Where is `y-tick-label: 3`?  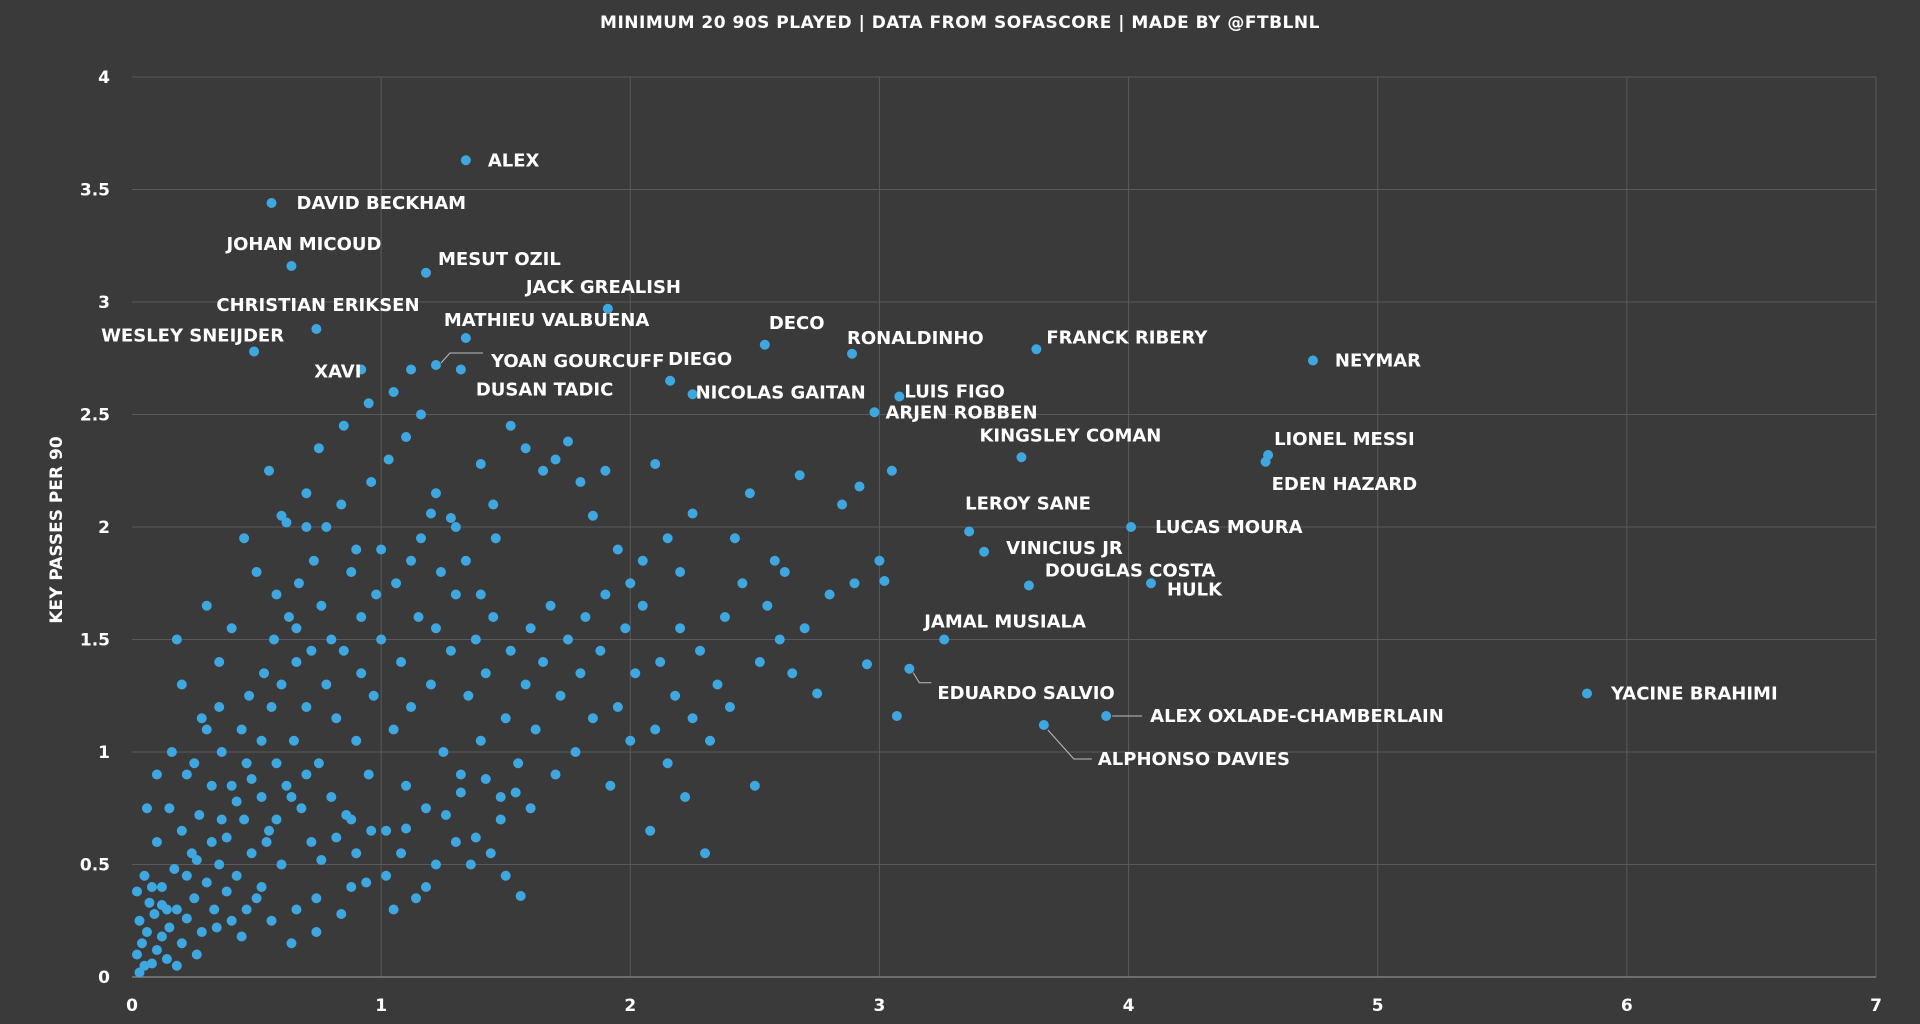
y-tick-label: 3 is located at coordinates (104, 303).